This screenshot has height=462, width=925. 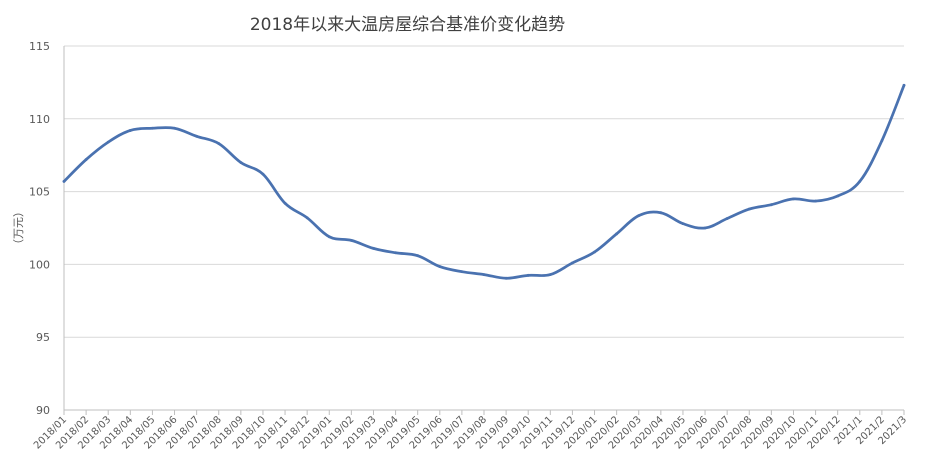 I want to click on y-tick-label: 115, so click(x=39, y=46).